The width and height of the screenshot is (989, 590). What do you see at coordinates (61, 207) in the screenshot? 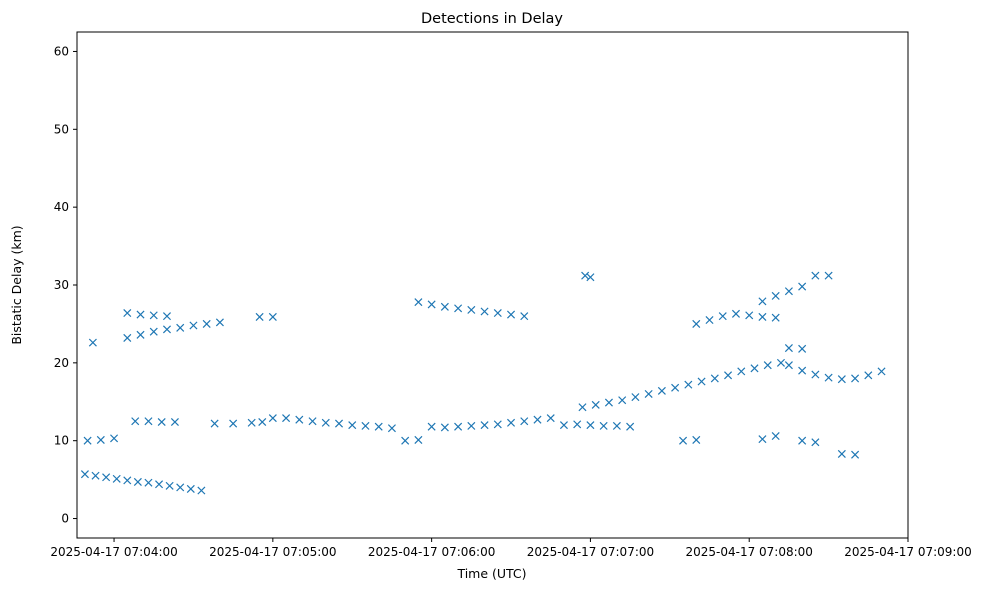
I see `y-tick-label: 40` at bounding box center [61, 207].